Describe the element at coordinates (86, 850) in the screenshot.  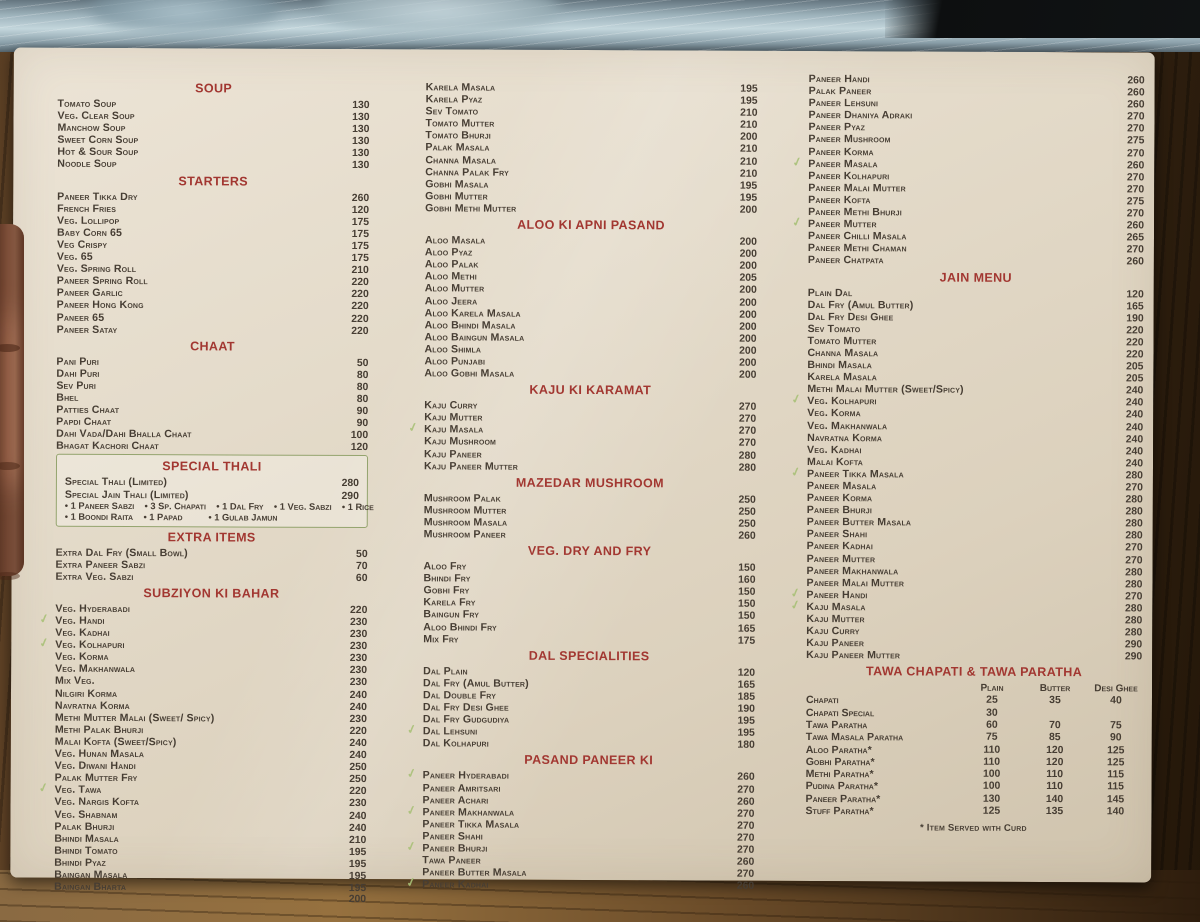
I see `item-name: Bhindi Tomato` at that location.